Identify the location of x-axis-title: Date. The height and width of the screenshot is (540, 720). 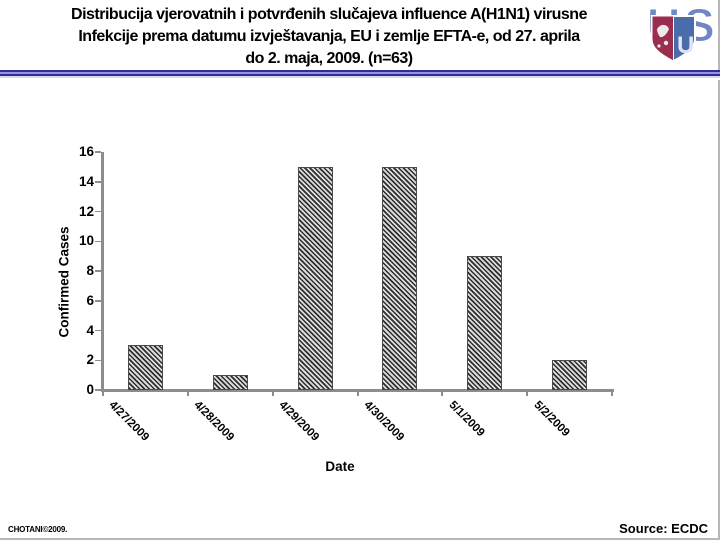
(340, 466).